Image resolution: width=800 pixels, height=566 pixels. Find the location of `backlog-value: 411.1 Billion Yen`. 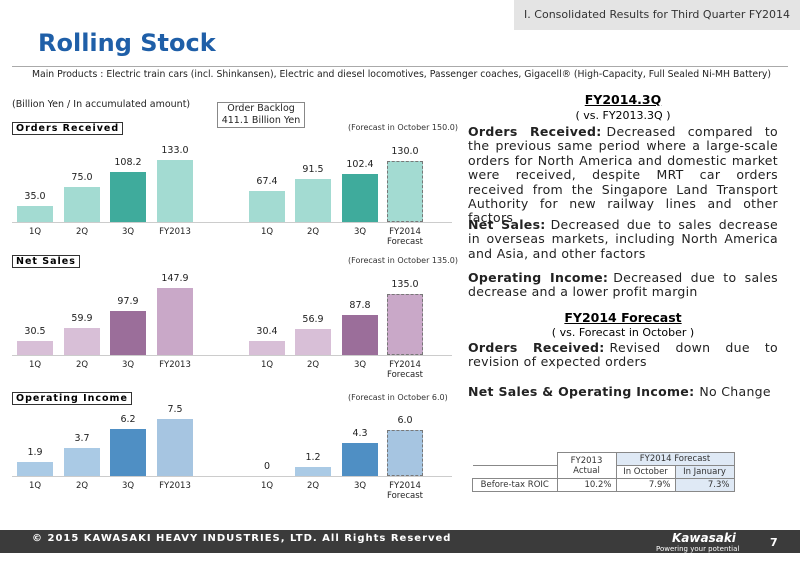

backlog-value: 411.1 Billion Yen is located at coordinates (261, 120).